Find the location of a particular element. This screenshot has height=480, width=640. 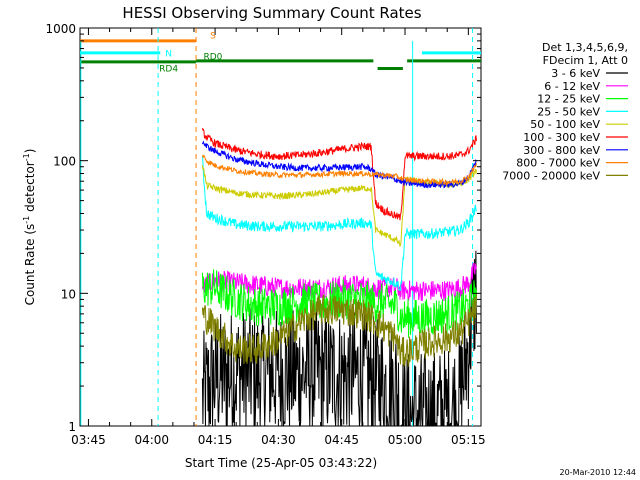

legend-label-3: 25 - 50 keV is located at coordinates (568, 111).